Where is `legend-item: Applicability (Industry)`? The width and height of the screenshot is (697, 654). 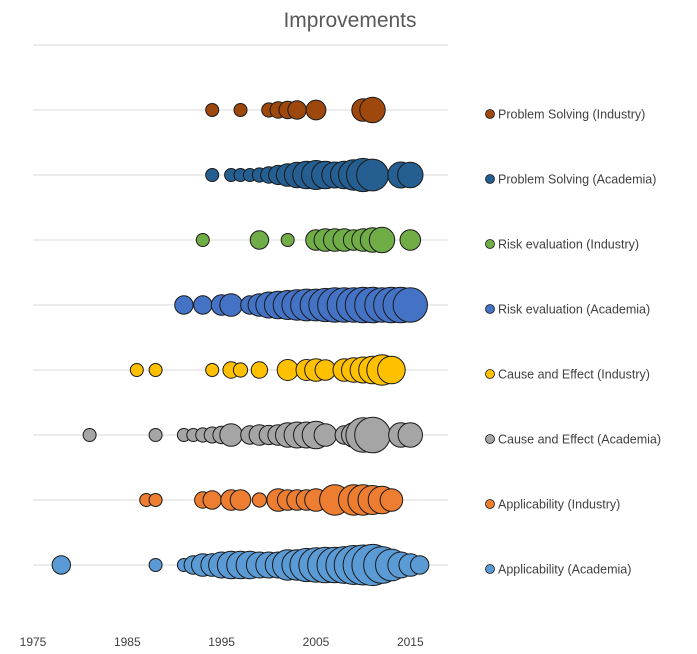 legend-item: Applicability (Industry) is located at coordinates (552, 505).